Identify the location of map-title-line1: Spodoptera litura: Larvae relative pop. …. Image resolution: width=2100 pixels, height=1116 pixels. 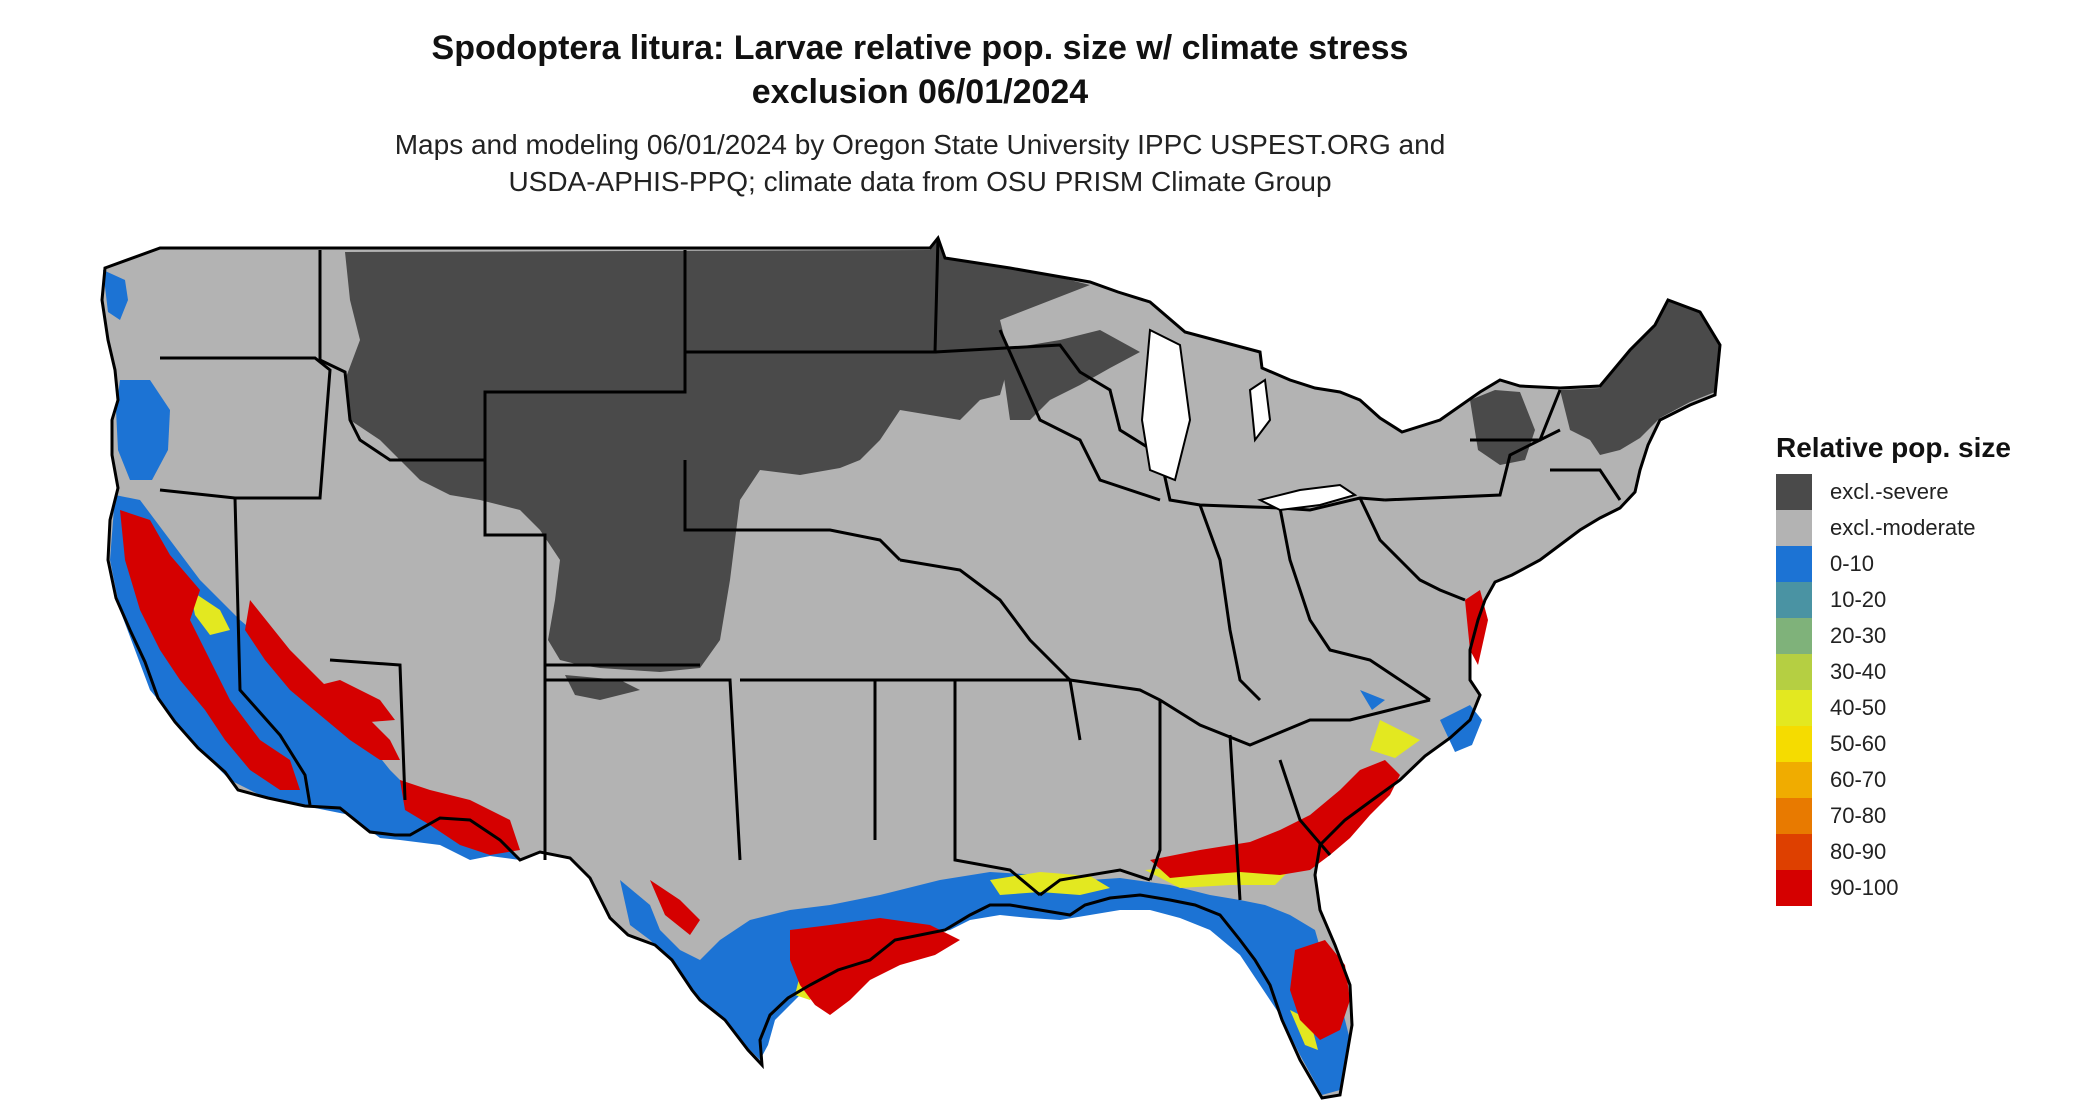
(920, 48).